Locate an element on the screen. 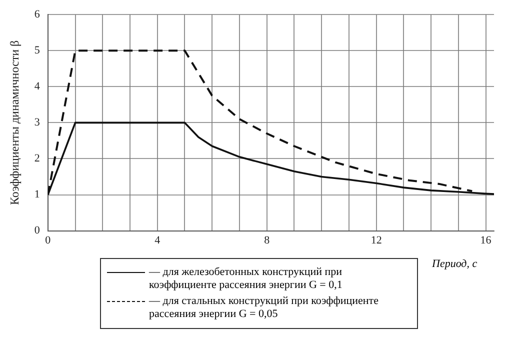 The width and height of the screenshot is (518, 353). y-tick-label: 3 is located at coordinates (37, 122).